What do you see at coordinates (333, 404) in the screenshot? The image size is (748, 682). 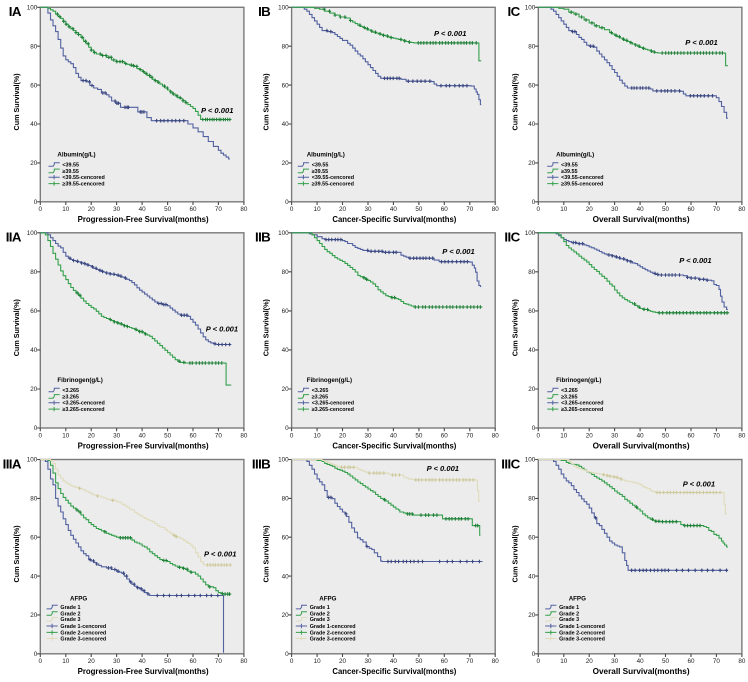 I see `svg-text: <3.265-cencored` at bounding box center [333, 404].